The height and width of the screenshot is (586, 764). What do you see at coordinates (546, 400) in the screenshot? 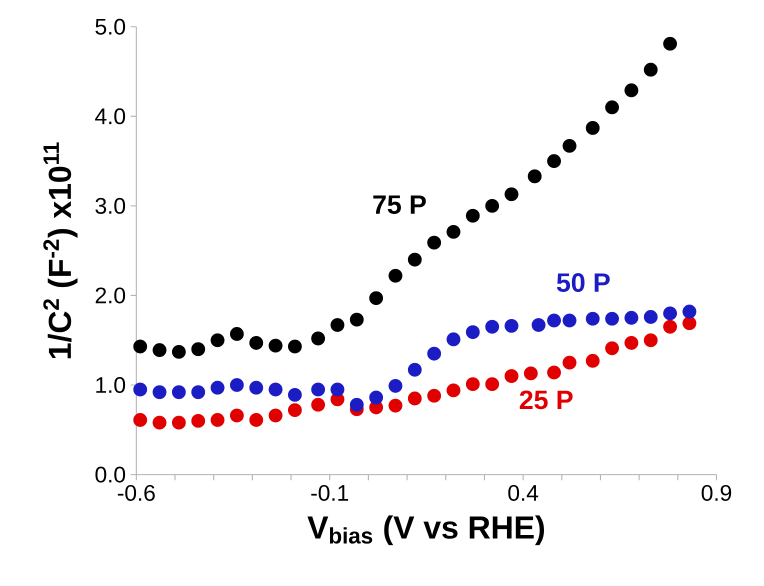
I see `annotation: 25 P` at bounding box center [546, 400].